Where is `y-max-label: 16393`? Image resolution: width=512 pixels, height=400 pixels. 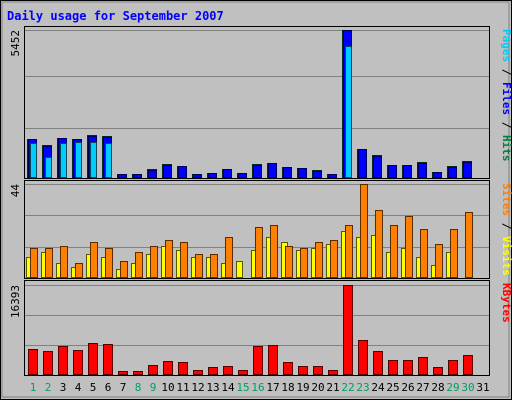 y-max-label: 16393 is located at coordinates (15, 301).